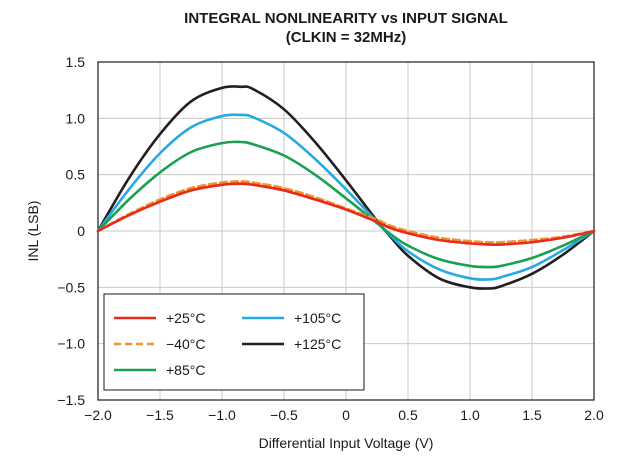 The width and height of the screenshot is (620, 464). What do you see at coordinates (160, 415) in the screenshot?
I see `x-tick-label: −1.5` at bounding box center [160, 415].